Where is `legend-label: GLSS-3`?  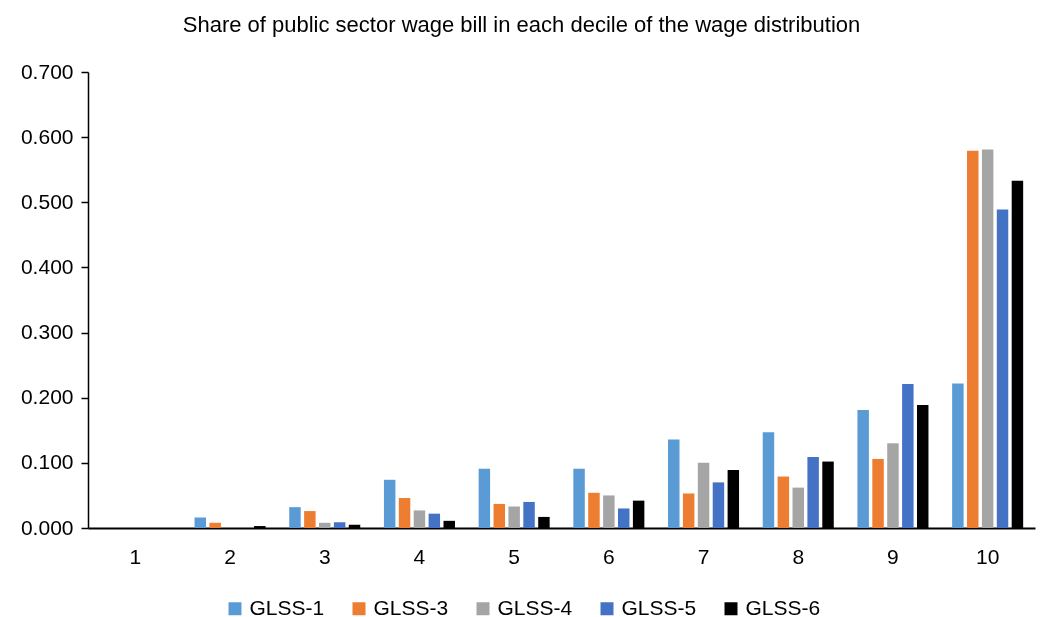 legend-label: GLSS-3 is located at coordinates (411, 606).